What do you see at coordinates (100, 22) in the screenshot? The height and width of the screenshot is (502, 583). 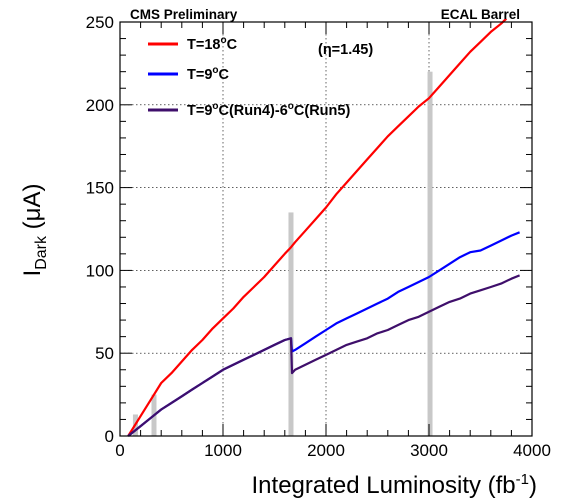 I see `y-tick-label: 250` at bounding box center [100, 22].